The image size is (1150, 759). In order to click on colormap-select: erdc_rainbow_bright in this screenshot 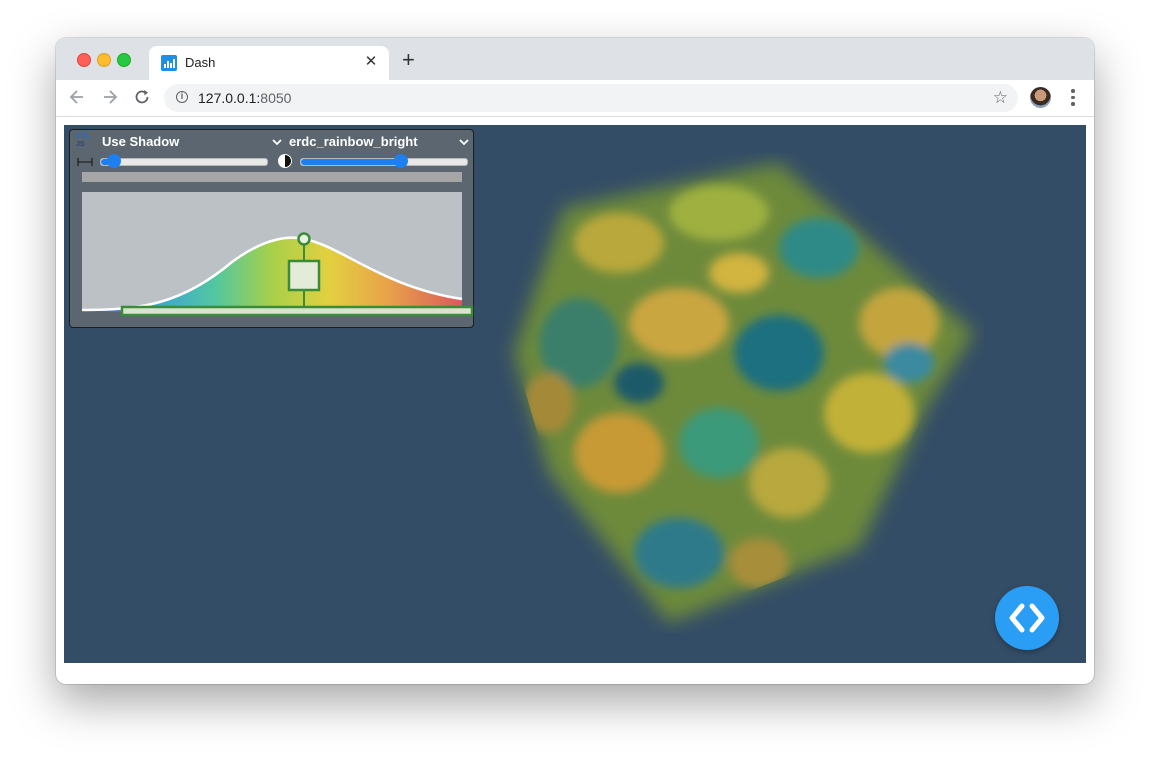, I will do `click(353, 141)`.